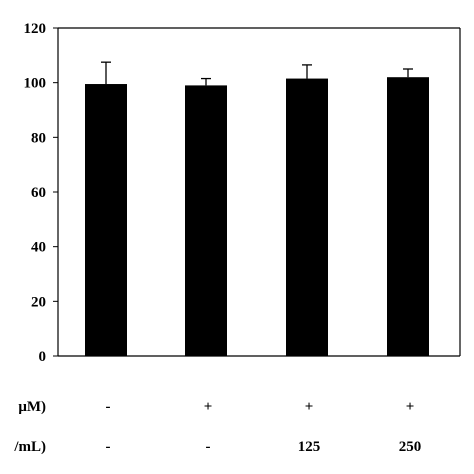  I want to click on row-2-cell-2: -, so click(208, 447).